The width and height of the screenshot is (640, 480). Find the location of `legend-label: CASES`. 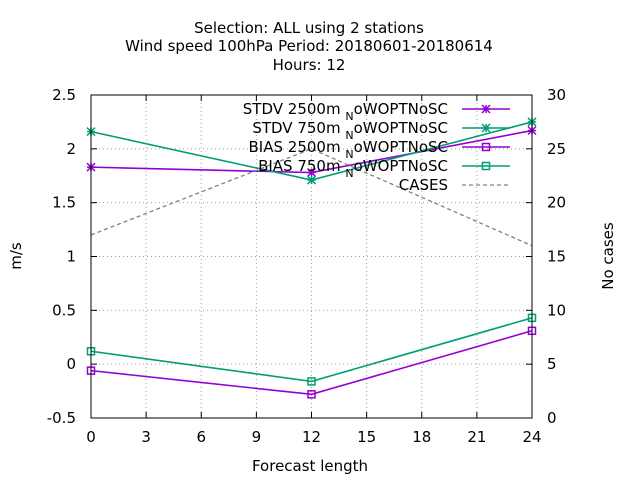

legend-label: CASES is located at coordinates (423, 185).